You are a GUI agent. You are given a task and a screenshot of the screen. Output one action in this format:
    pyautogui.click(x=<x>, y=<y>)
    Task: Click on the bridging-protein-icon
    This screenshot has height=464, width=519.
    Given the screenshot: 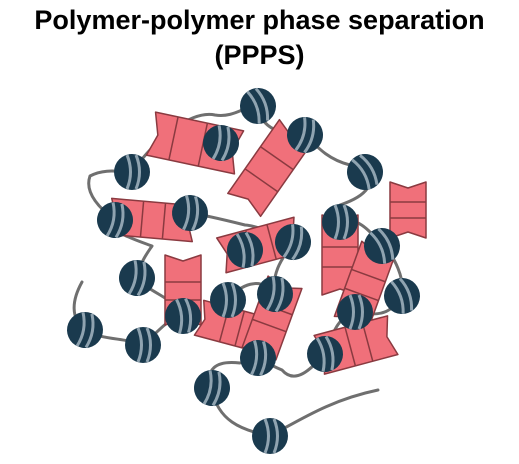 What is the action you would take?
    pyautogui.click(x=408, y=210)
    